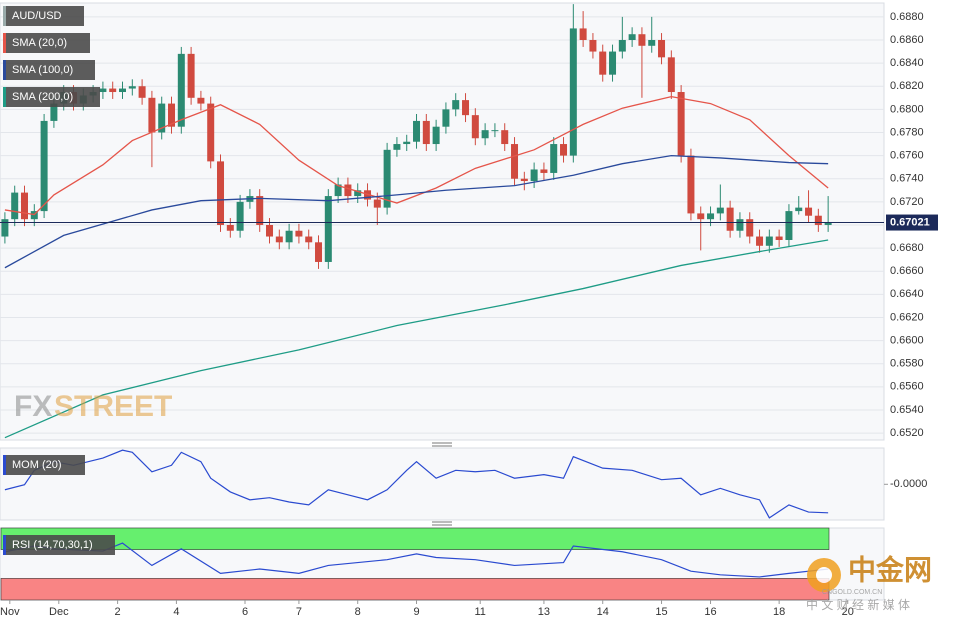  What do you see at coordinates (858, 604) in the screenshot?
I see `logo-tagline: 中 文 财 经 新 媒 体` at bounding box center [858, 604].